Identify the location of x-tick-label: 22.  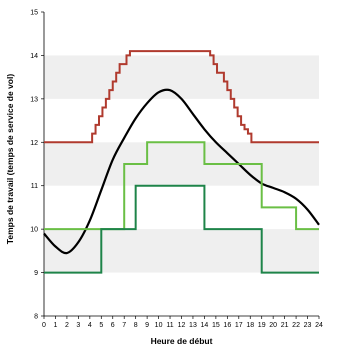
(296, 325).